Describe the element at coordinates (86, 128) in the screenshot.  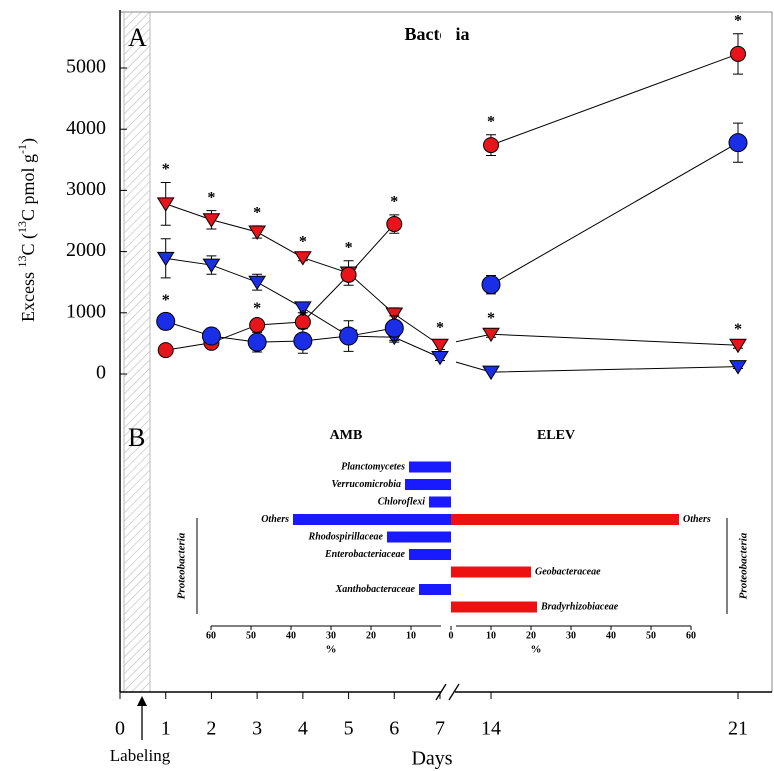
I see `y-tick-label: 4000` at that location.